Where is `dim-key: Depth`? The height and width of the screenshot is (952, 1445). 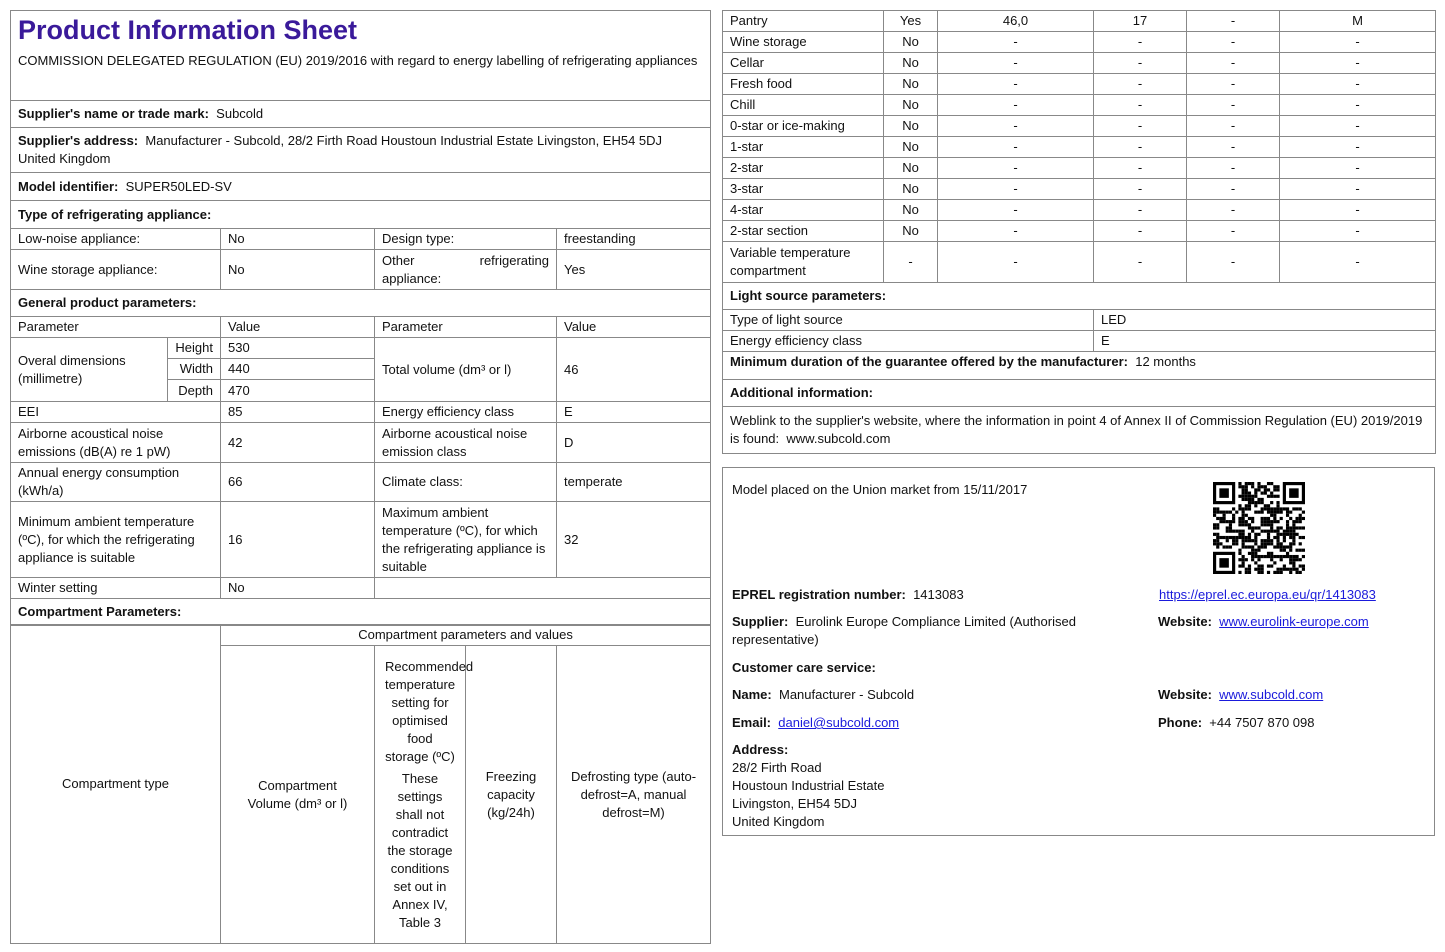
dim-key: Depth is located at coordinates (194, 390).